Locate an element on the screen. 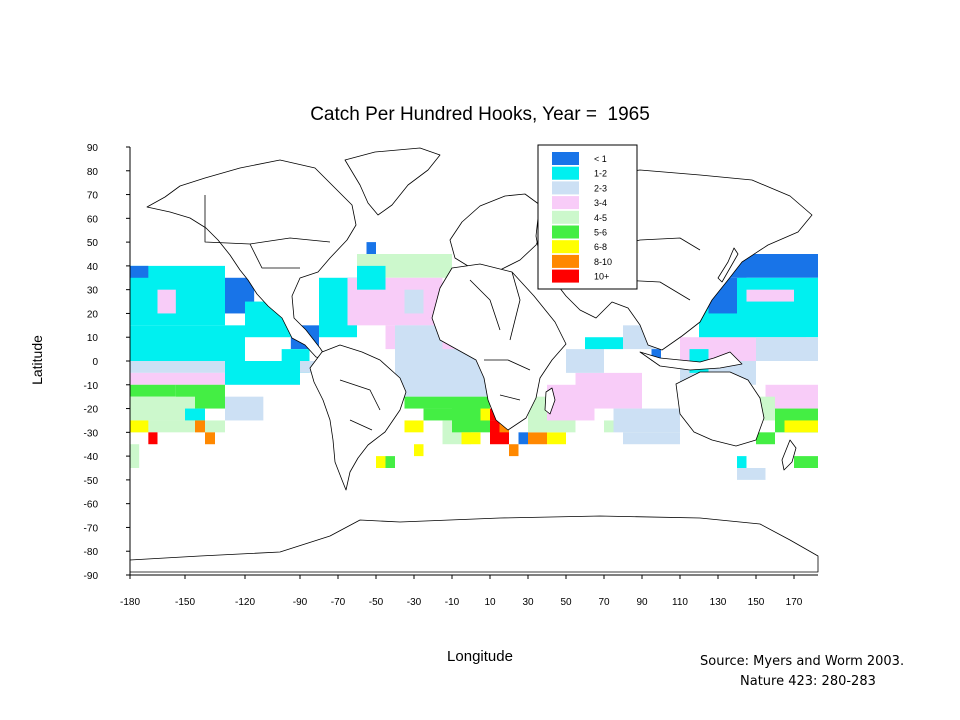 The width and height of the screenshot is (960, 720). y-tick-label: -10 is located at coordinates (91, 386).